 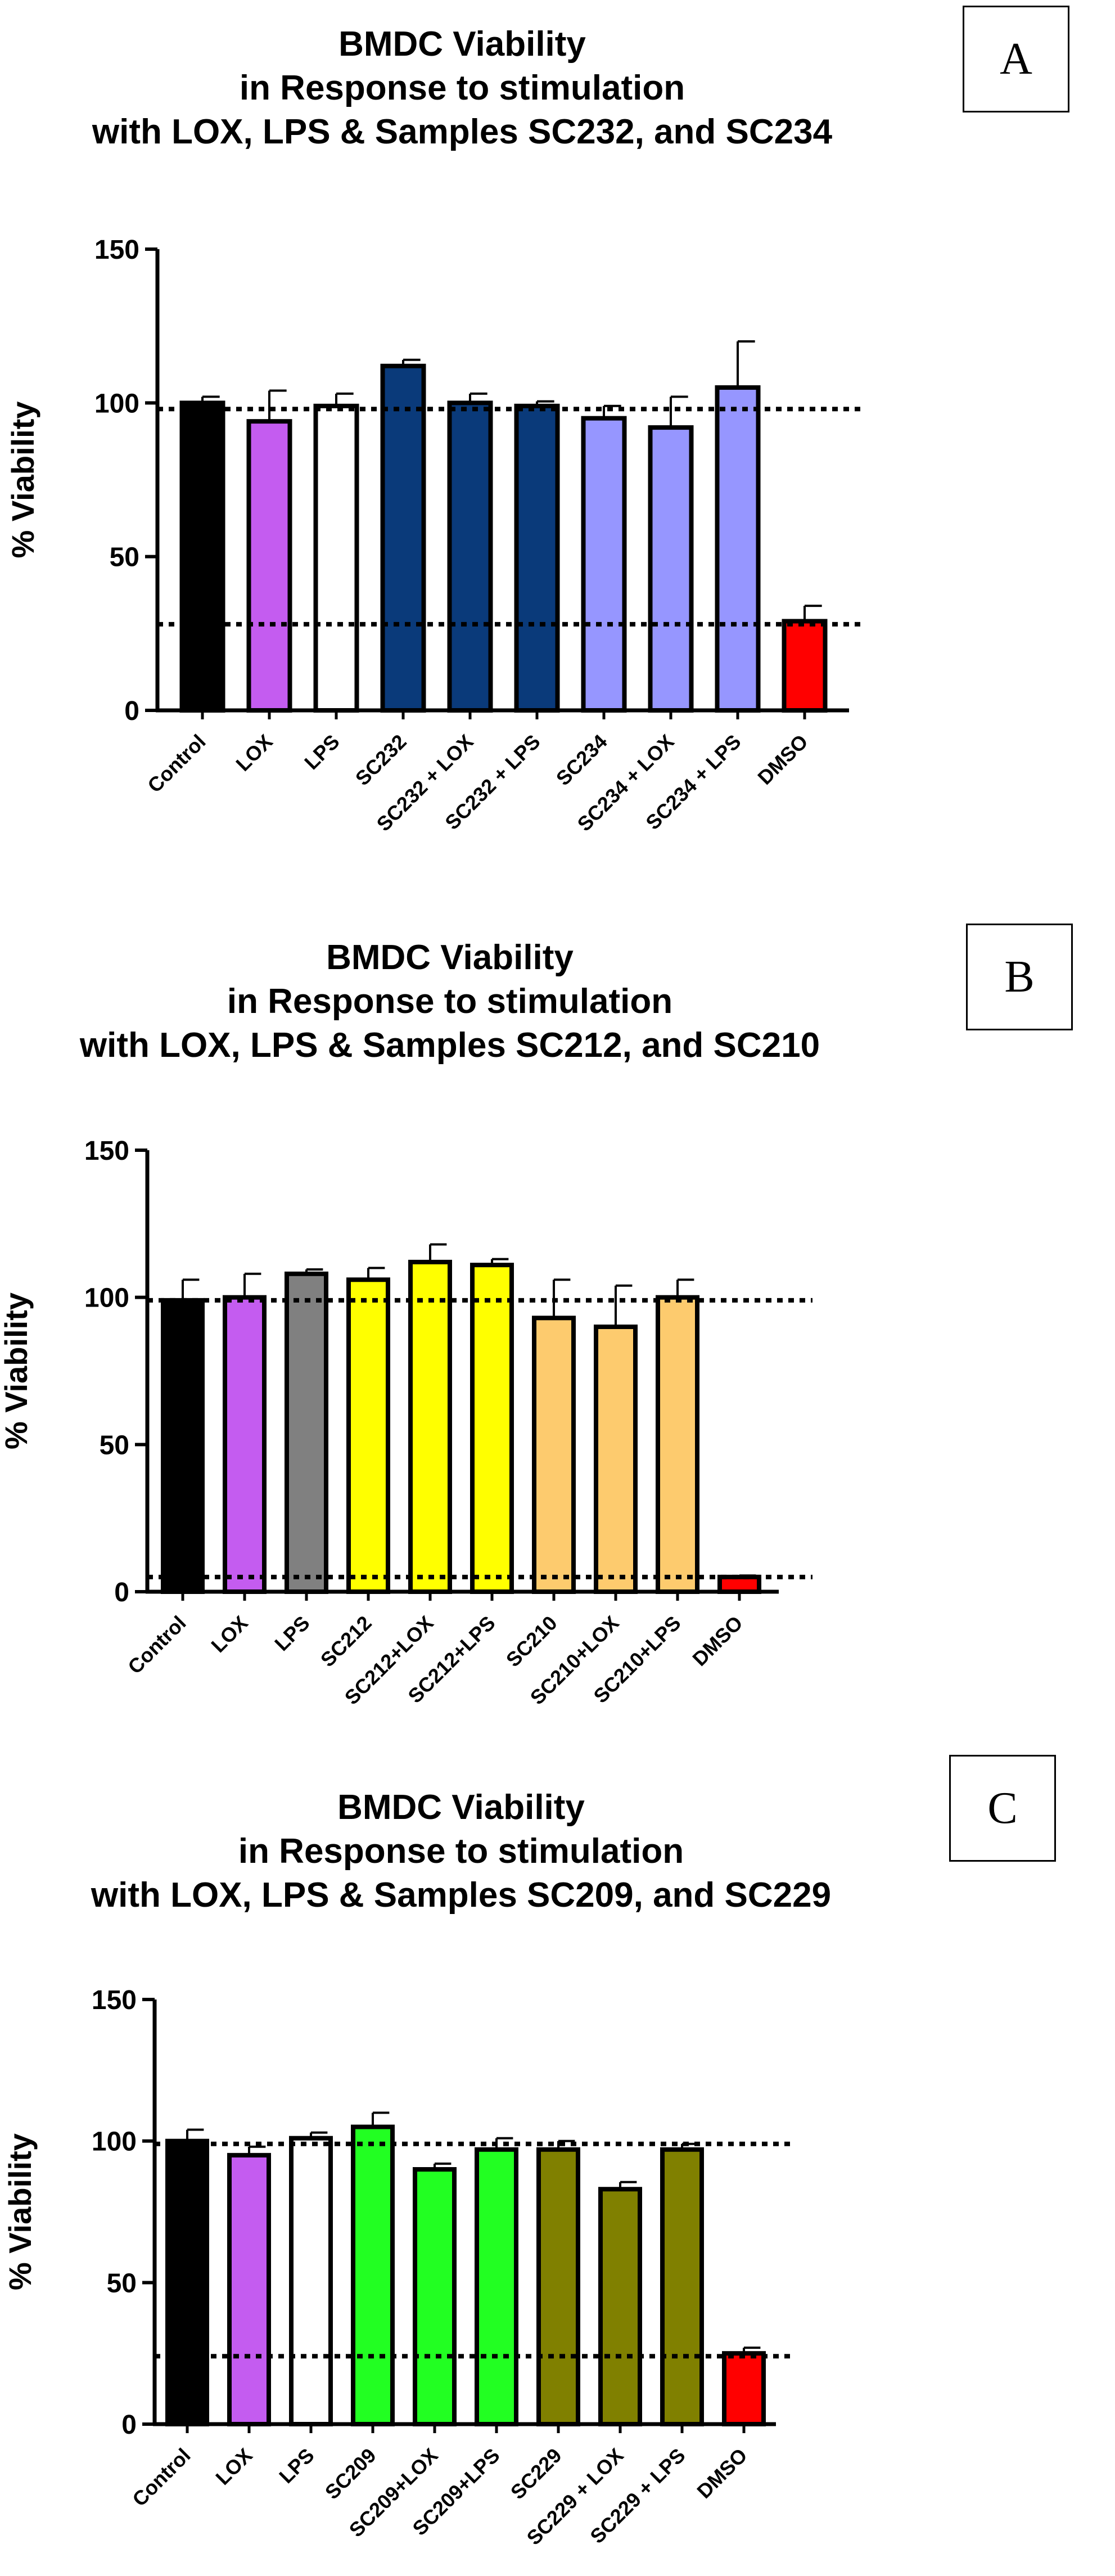 I want to click on chart-title-line-3: with LOX, LPS & Samples SC209, and SC229, so click(x=462, y=1896).